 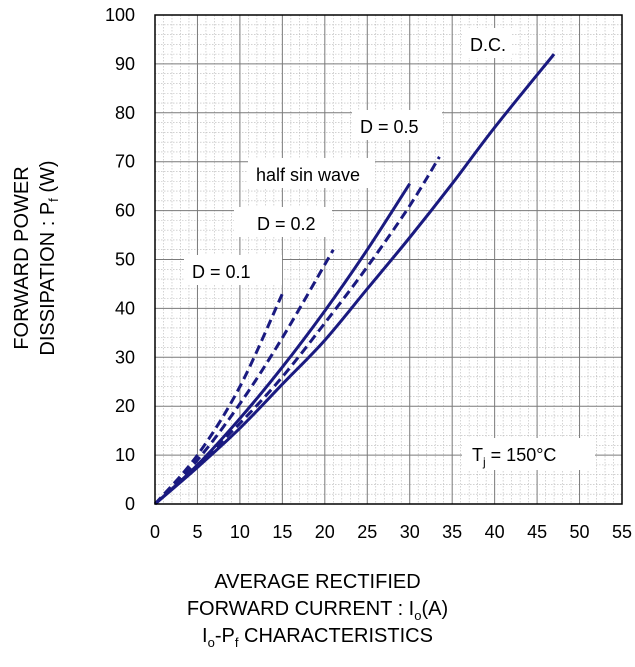 I want to click on y-axis-label-line2-b: (W), so click(x=48, y=179).